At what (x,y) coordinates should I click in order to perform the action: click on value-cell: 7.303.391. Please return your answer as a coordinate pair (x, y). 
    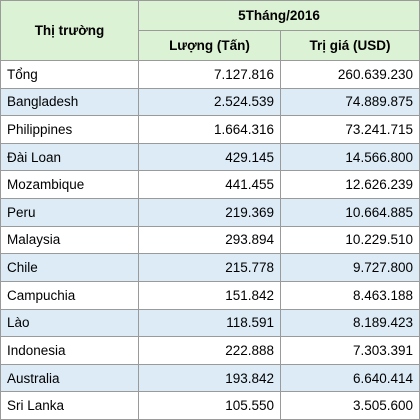
    Looking at the image, I should click on (350, 350).